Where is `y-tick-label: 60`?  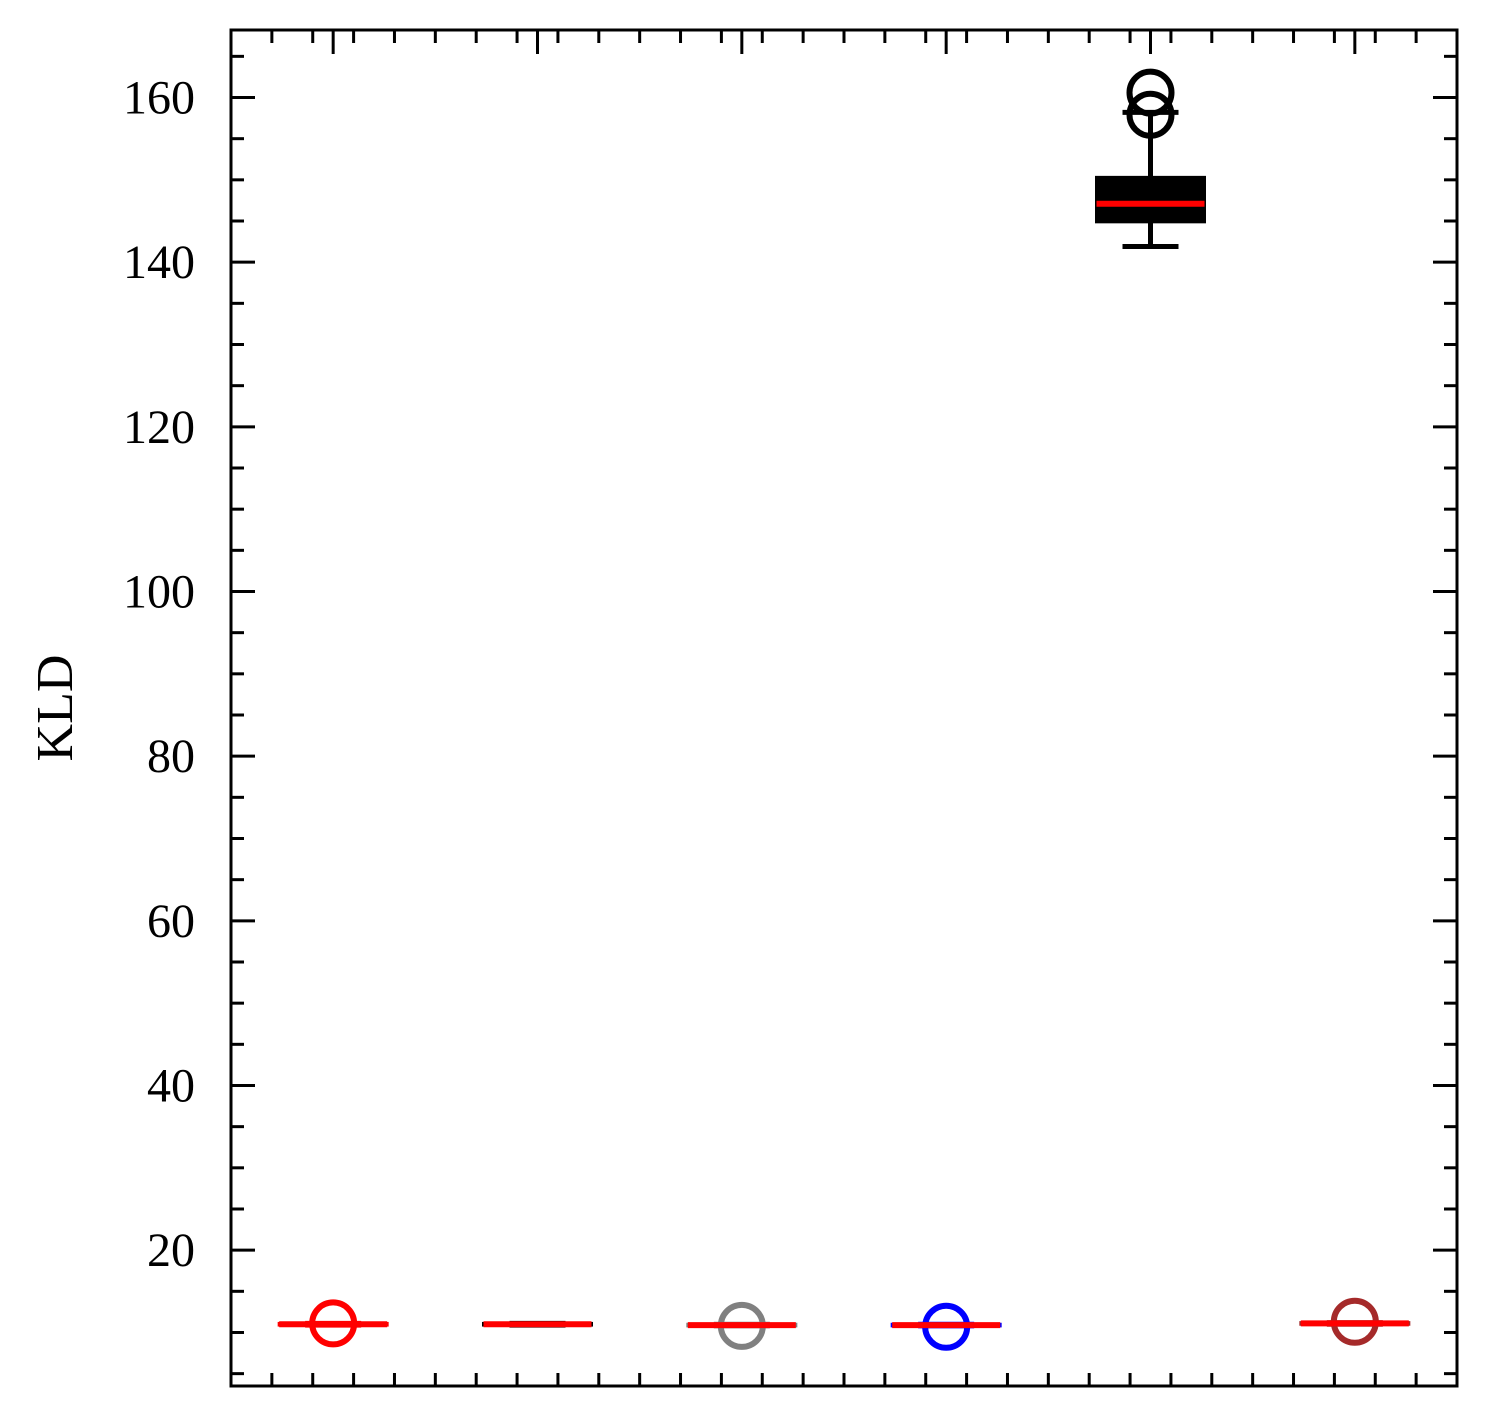 y-tick-label: 60 is located at coordinates (171, 921).